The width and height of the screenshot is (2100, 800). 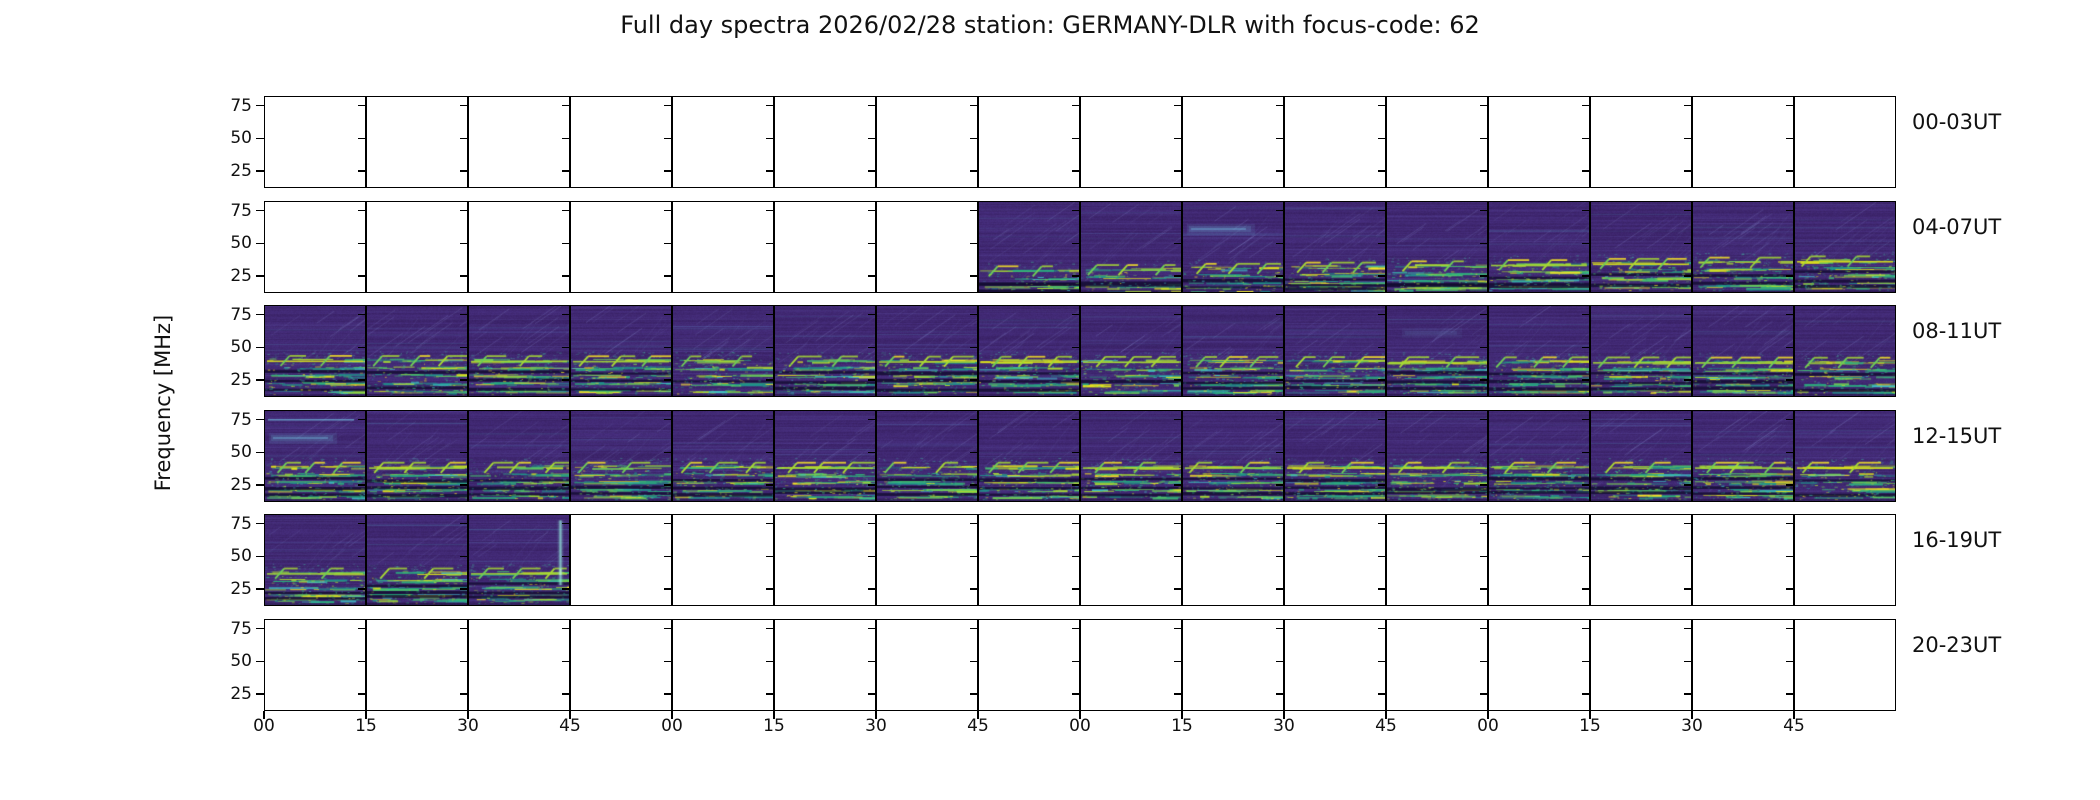 I want to click on row-time-label: 20-23UT, so click(x=1957, y=645).